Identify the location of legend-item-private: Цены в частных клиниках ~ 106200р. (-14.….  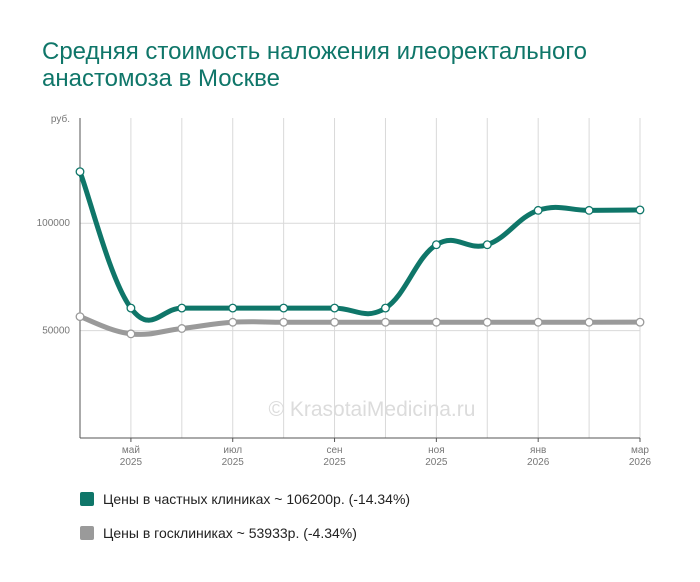
(245, 499).